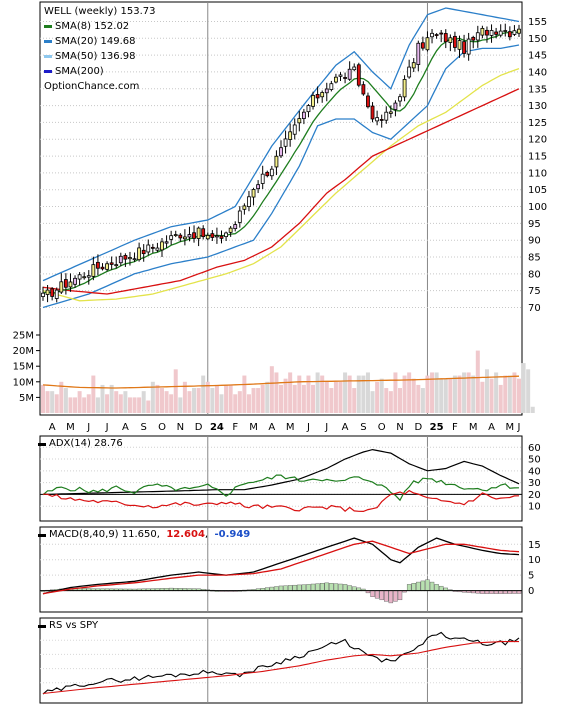 The width and height of the screenshot is (566, 706). I want to click on macd-value: 11.650, so click(139, 534).